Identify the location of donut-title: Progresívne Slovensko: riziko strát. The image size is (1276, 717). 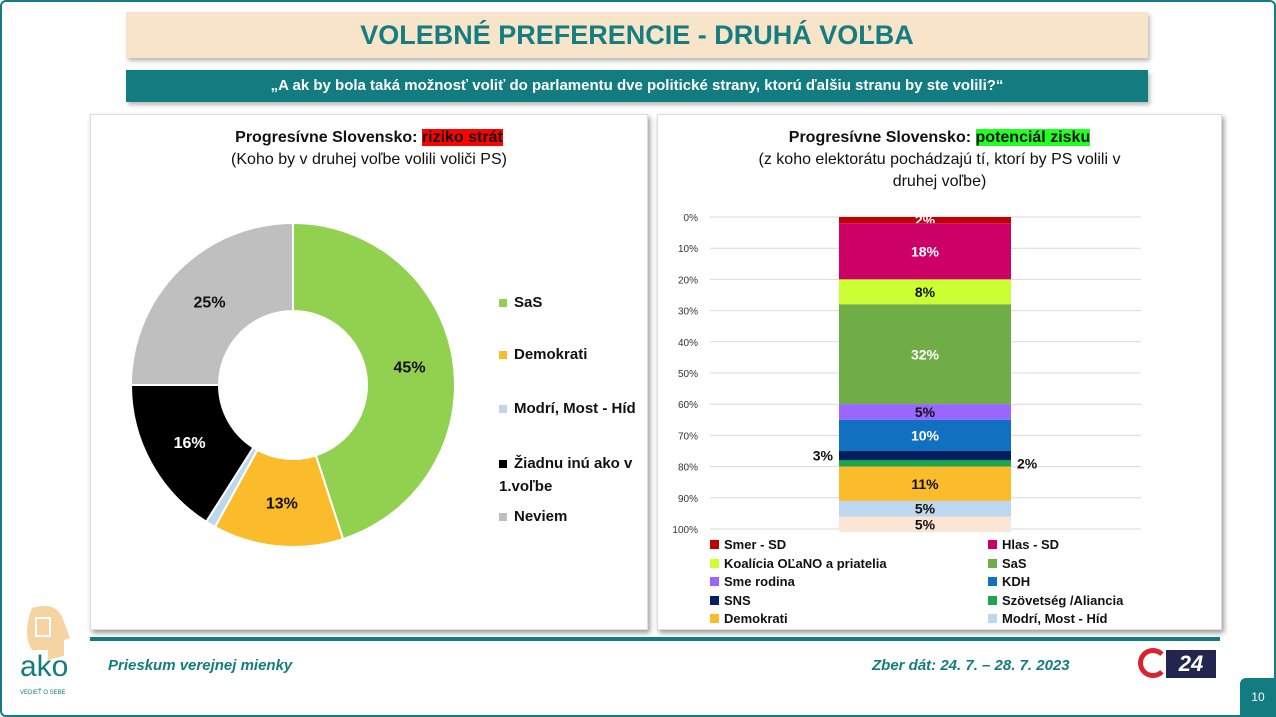
(369, 138).